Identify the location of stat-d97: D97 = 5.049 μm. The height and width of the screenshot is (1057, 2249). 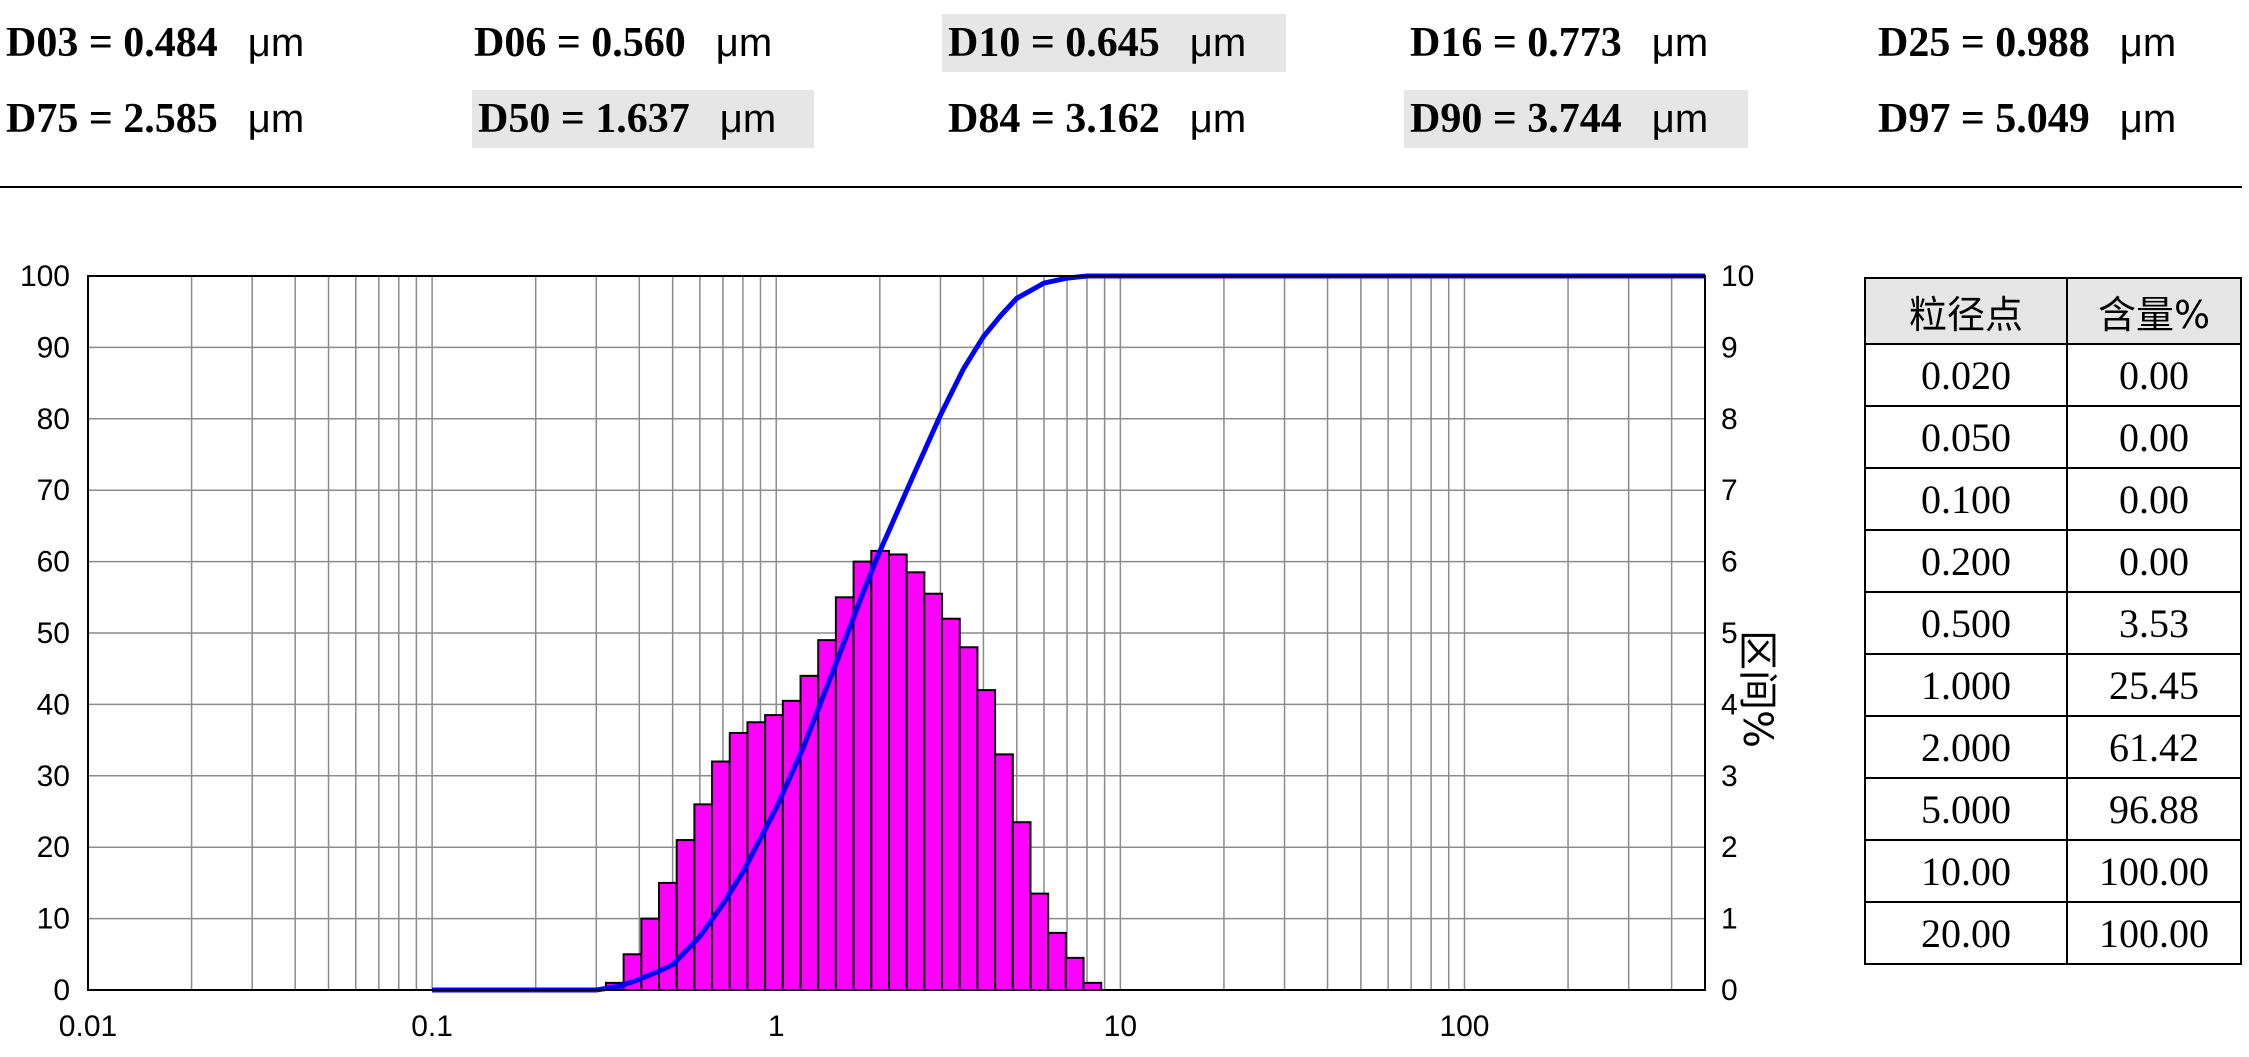
(2027, 119).